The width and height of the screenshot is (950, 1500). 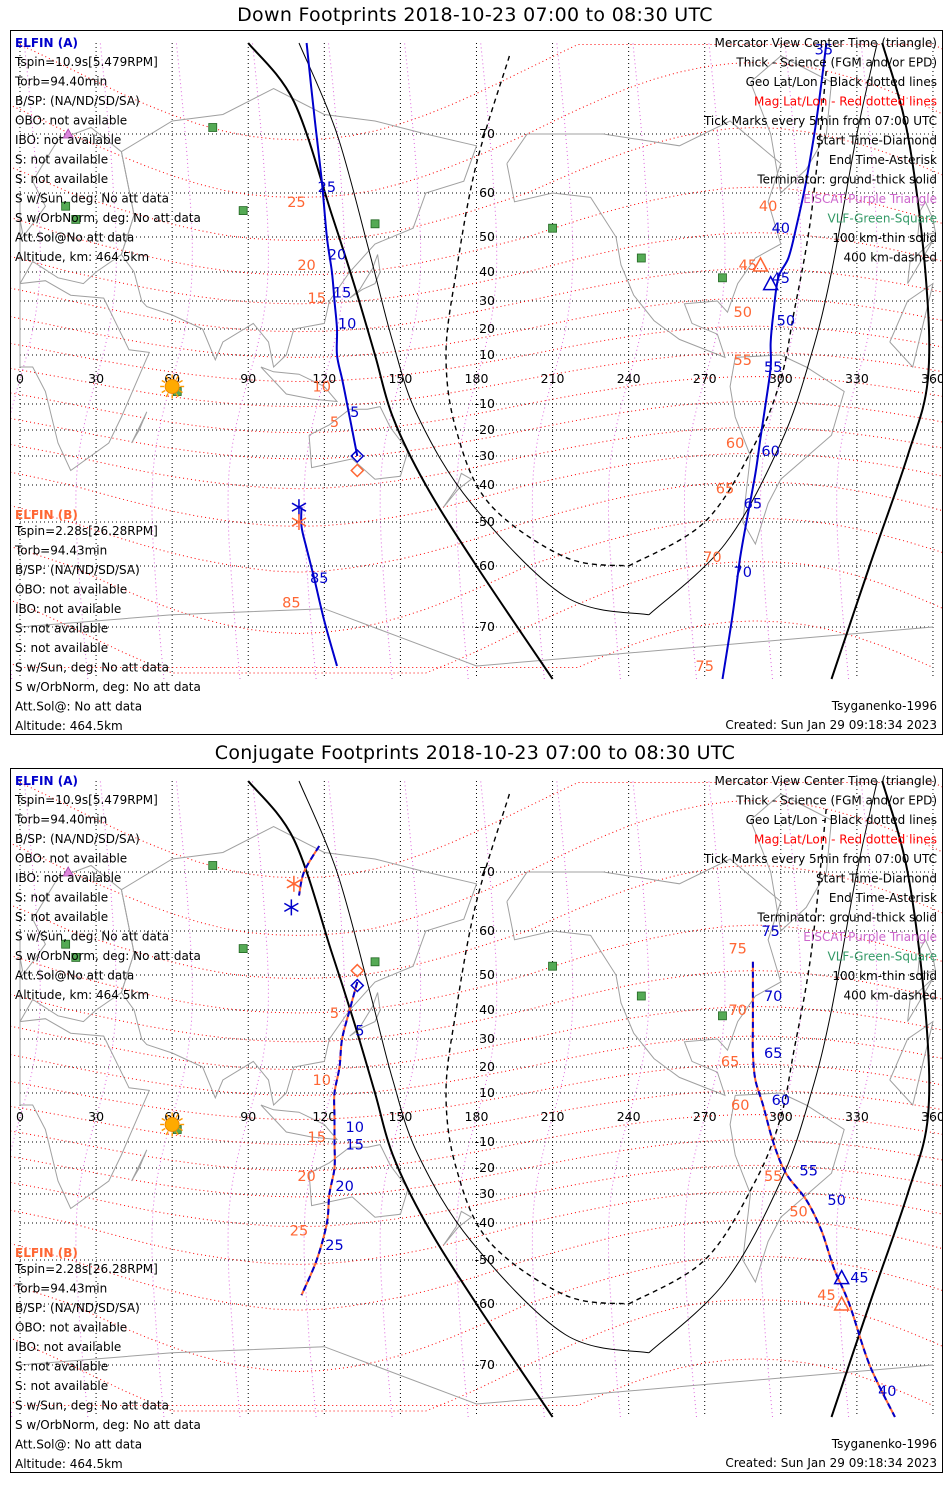 What do you see at coordinates (319, 579) in the screenshot?
I see `track-time-label: 85` at bounding box center [319, 579].